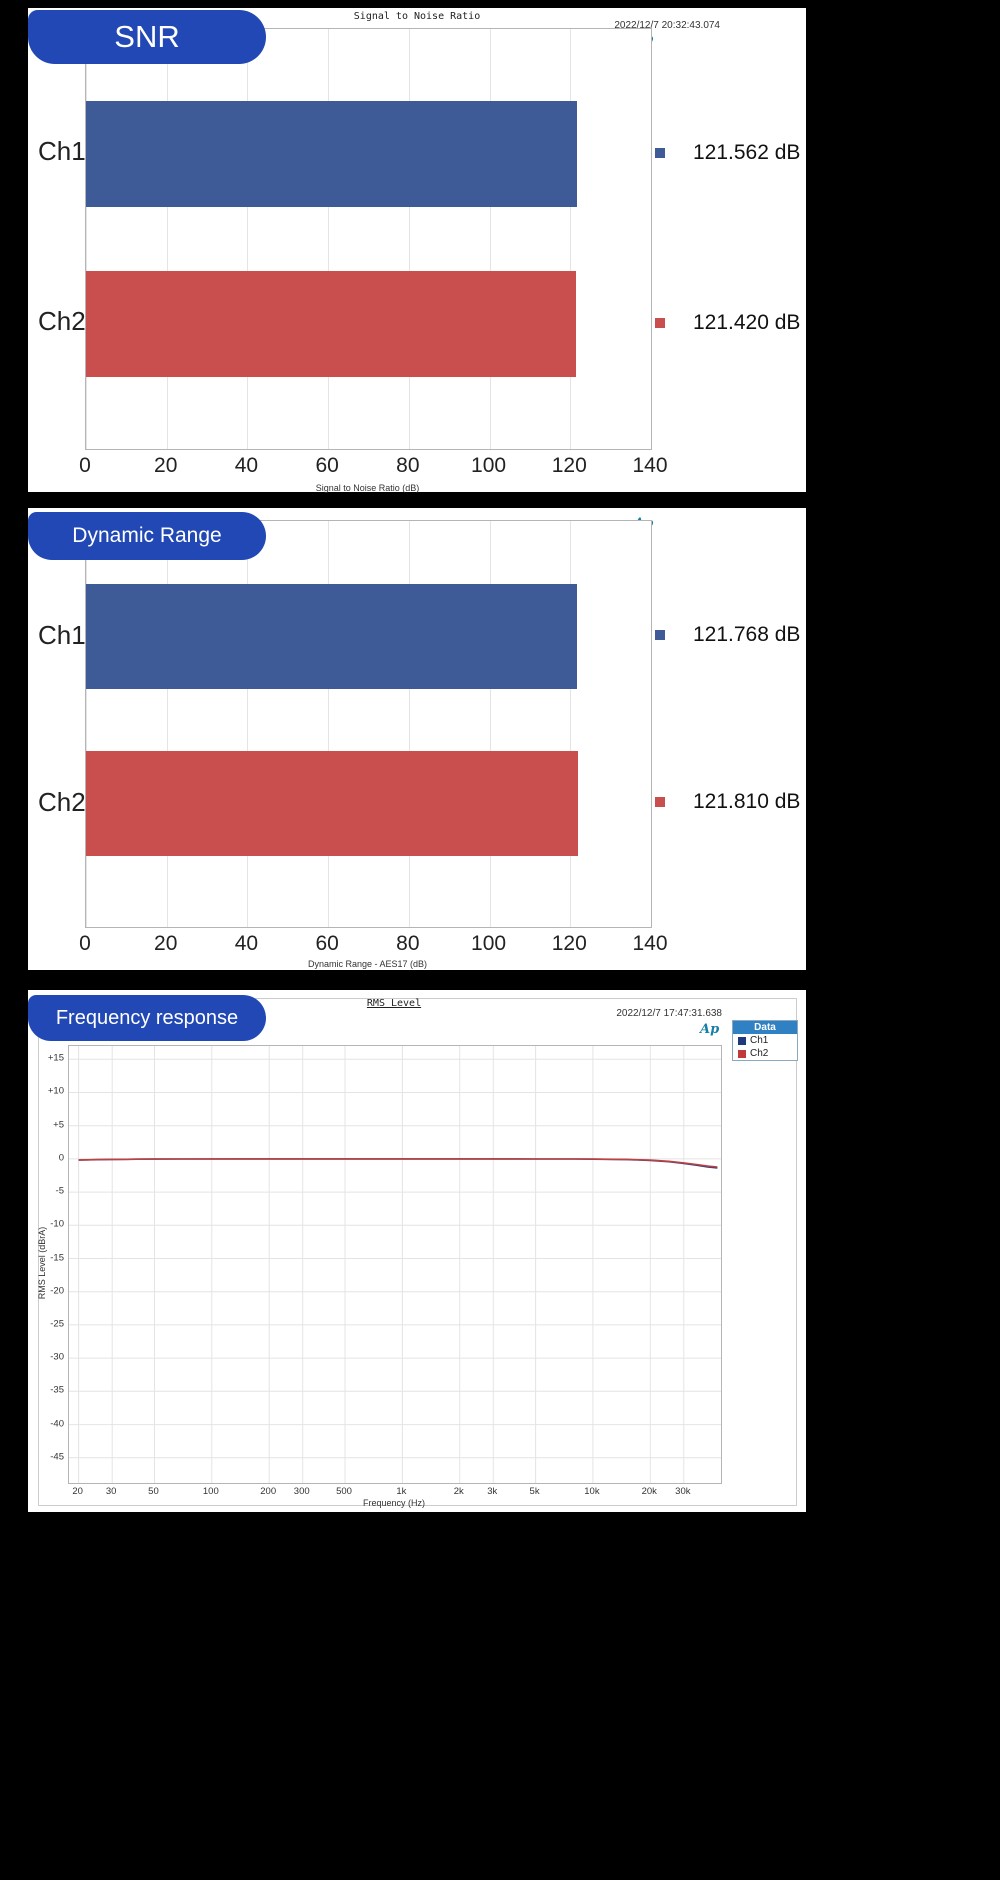 The image size is (1000, 1880). I want to click on dr-bar-ch1, so click(332, 636).